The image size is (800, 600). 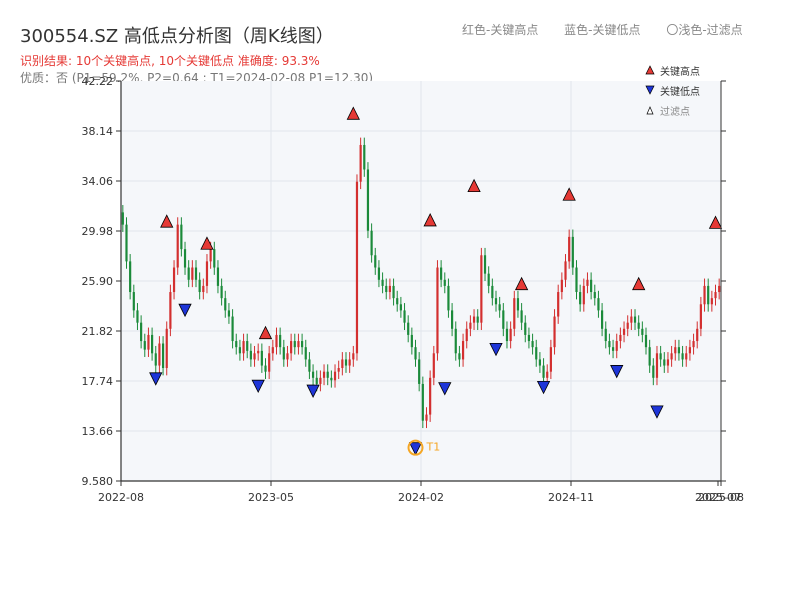 What do you see at coordinates (672, 91) in the screenshot?
I see `marker-legend: 关键高点 关键低点 过滤点` at bounding box center [672, 91].